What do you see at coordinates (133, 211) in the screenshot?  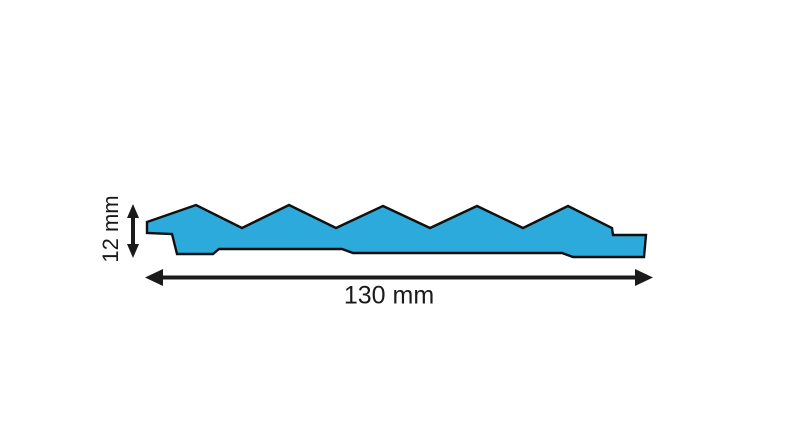 I see `arrow-up-icon` at bounding box center [133, 211].